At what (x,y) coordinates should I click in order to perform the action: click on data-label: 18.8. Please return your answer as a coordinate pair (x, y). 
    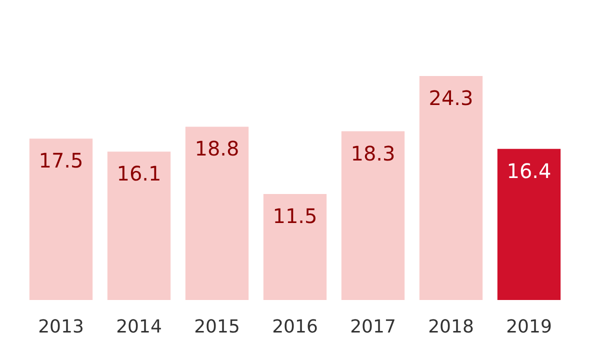
    Looking at the image, I should click on (217, 148).